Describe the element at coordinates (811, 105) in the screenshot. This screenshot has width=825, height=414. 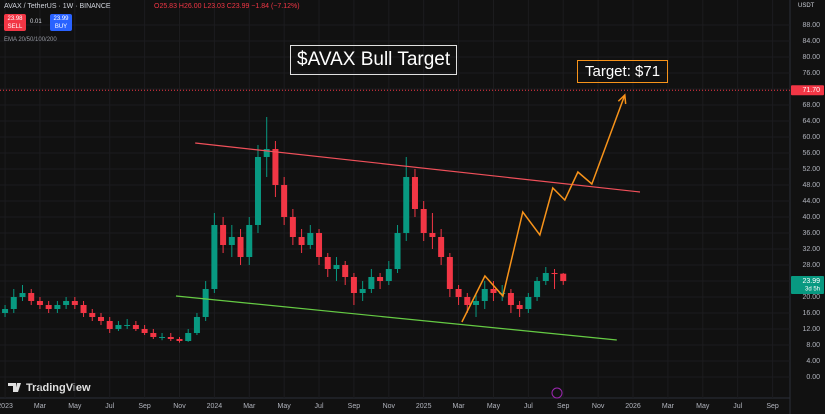
I see `y-tick-label: 68.00` at that location.